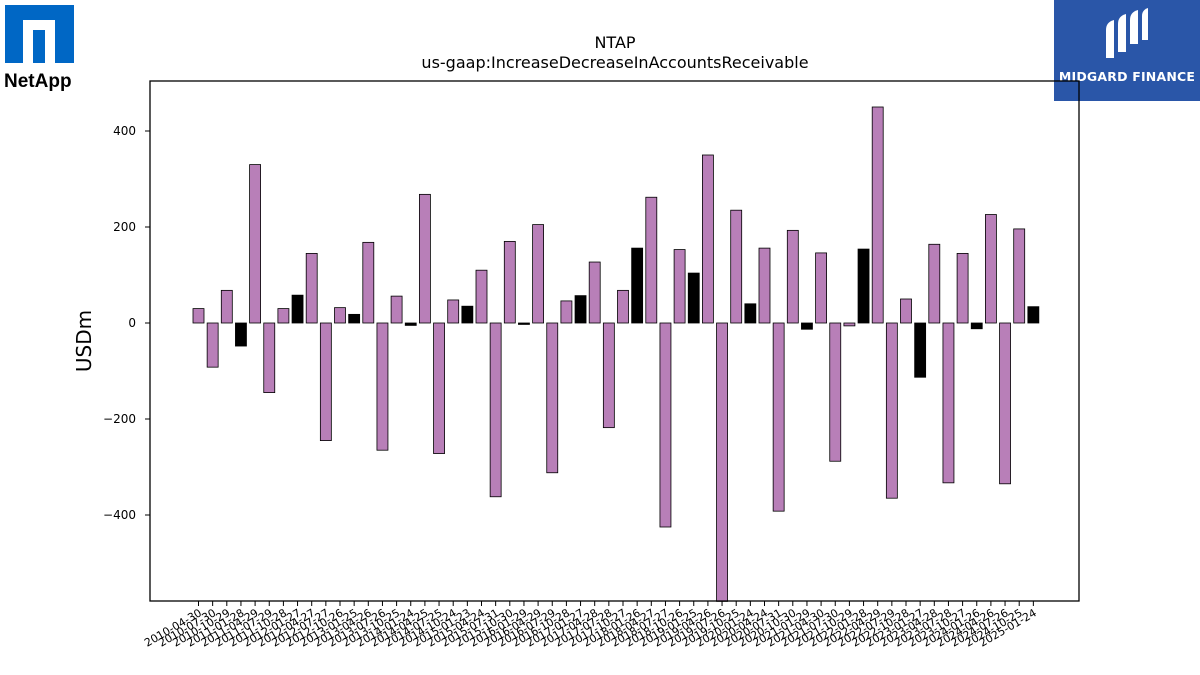 The height and width of the screenshot is (675, 1200). Describe the element at coordinates (126, 323) in the screenshot. I see `y-axis: −400 −200 0 200 400` at that location.